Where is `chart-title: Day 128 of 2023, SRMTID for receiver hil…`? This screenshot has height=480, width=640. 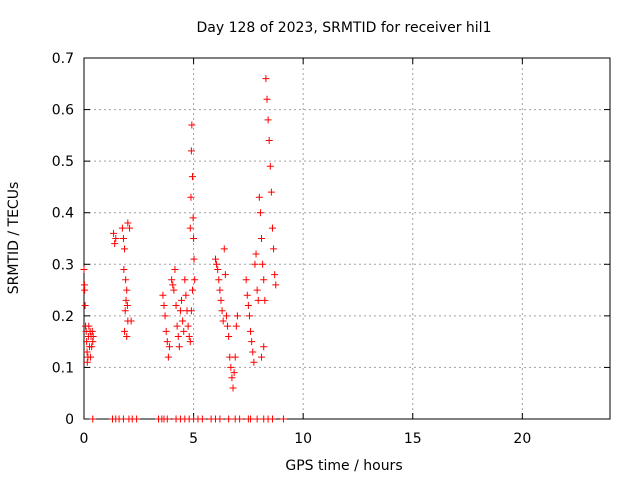 chart-title: Day 128 of 2023, SRMTID for receiver hil… is located at coordinates (344, 28).